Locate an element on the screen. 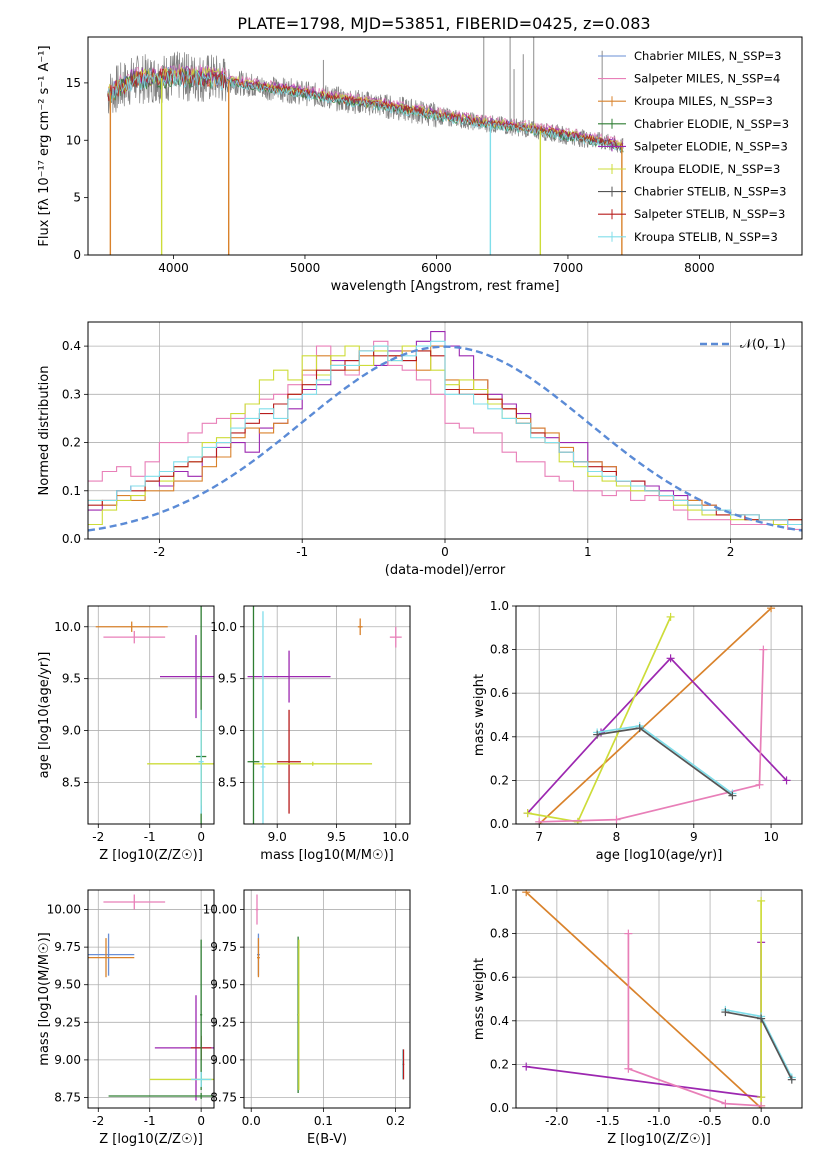  x-tick-label: 10 is located at coordinates (770, 837).